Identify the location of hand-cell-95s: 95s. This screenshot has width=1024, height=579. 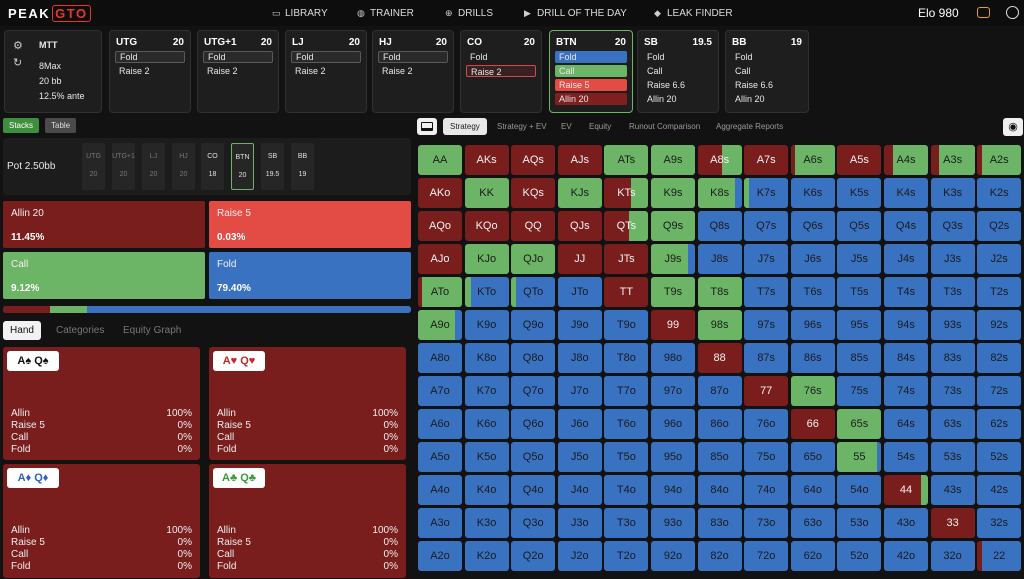
(859, 325).